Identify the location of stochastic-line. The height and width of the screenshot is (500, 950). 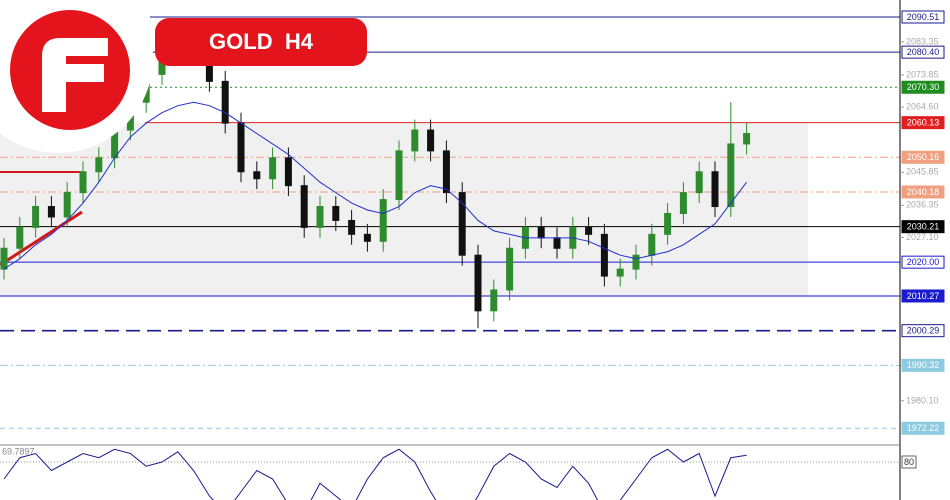
(375, 474).